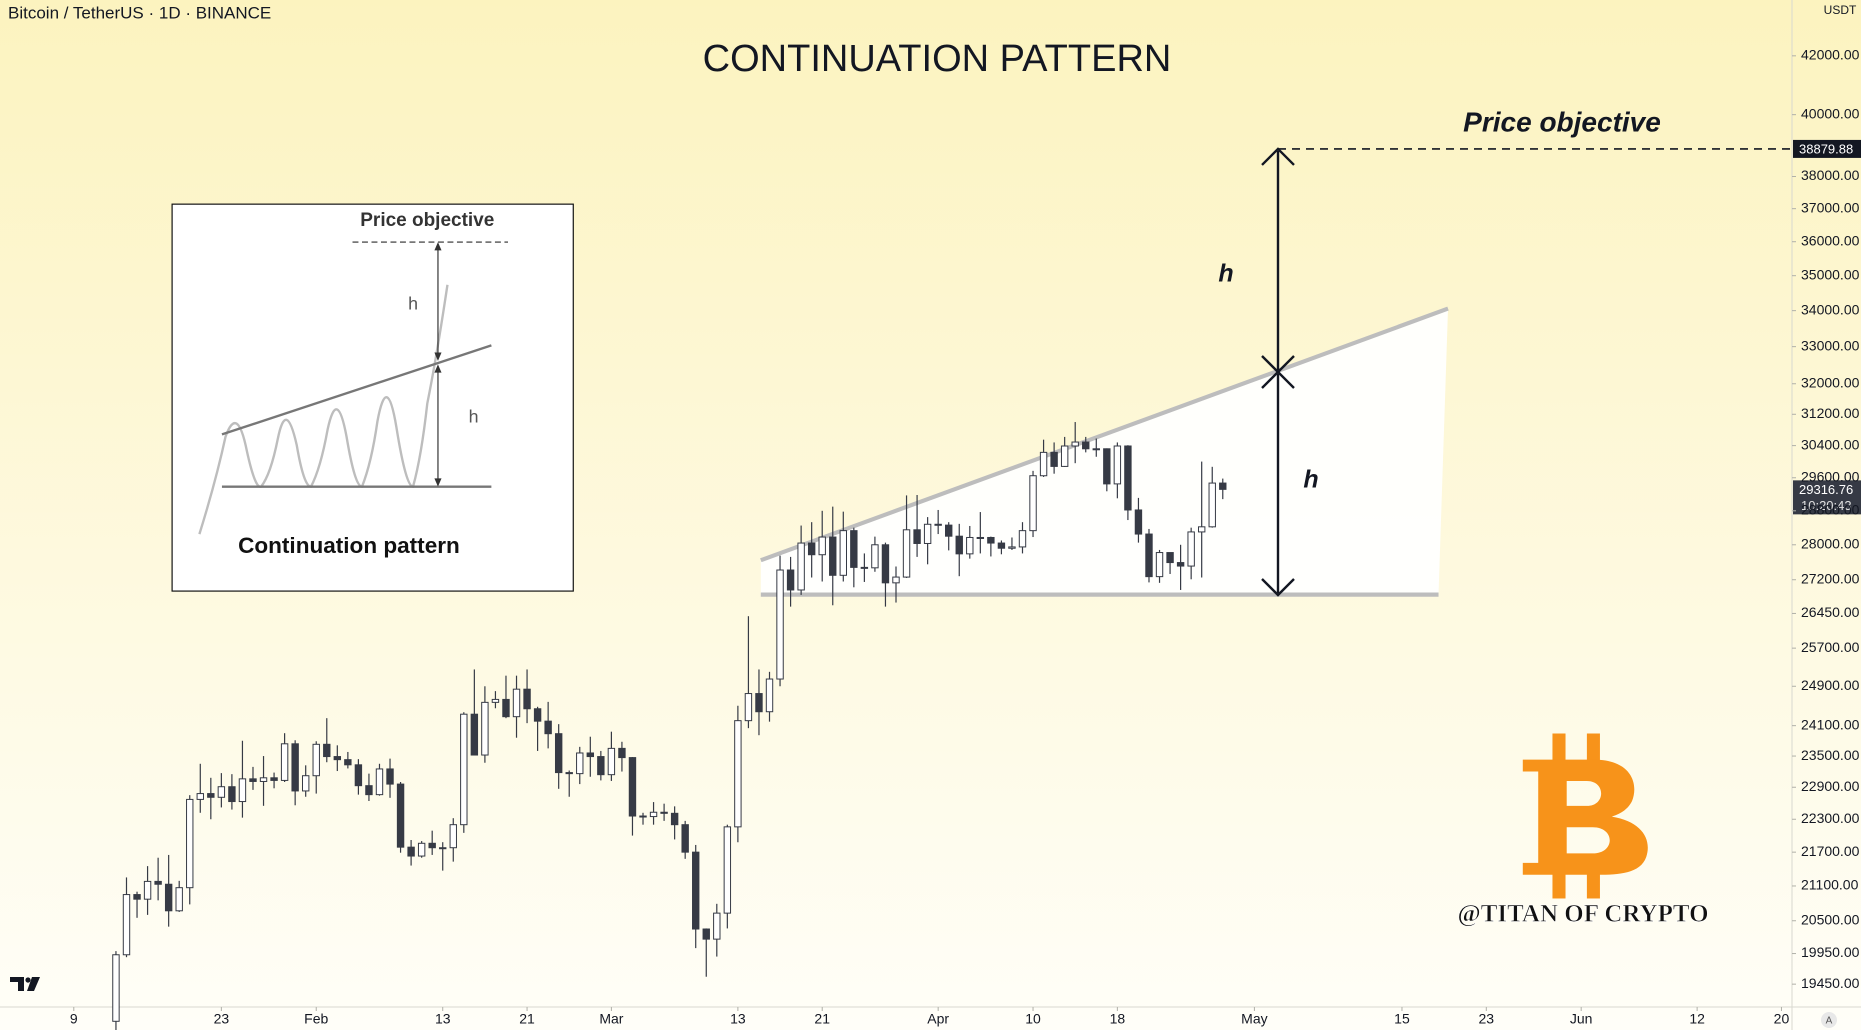  Describe the element at coordinates (822, 1019) in the screenshot. I see `x-tick-label: 21` at that location.